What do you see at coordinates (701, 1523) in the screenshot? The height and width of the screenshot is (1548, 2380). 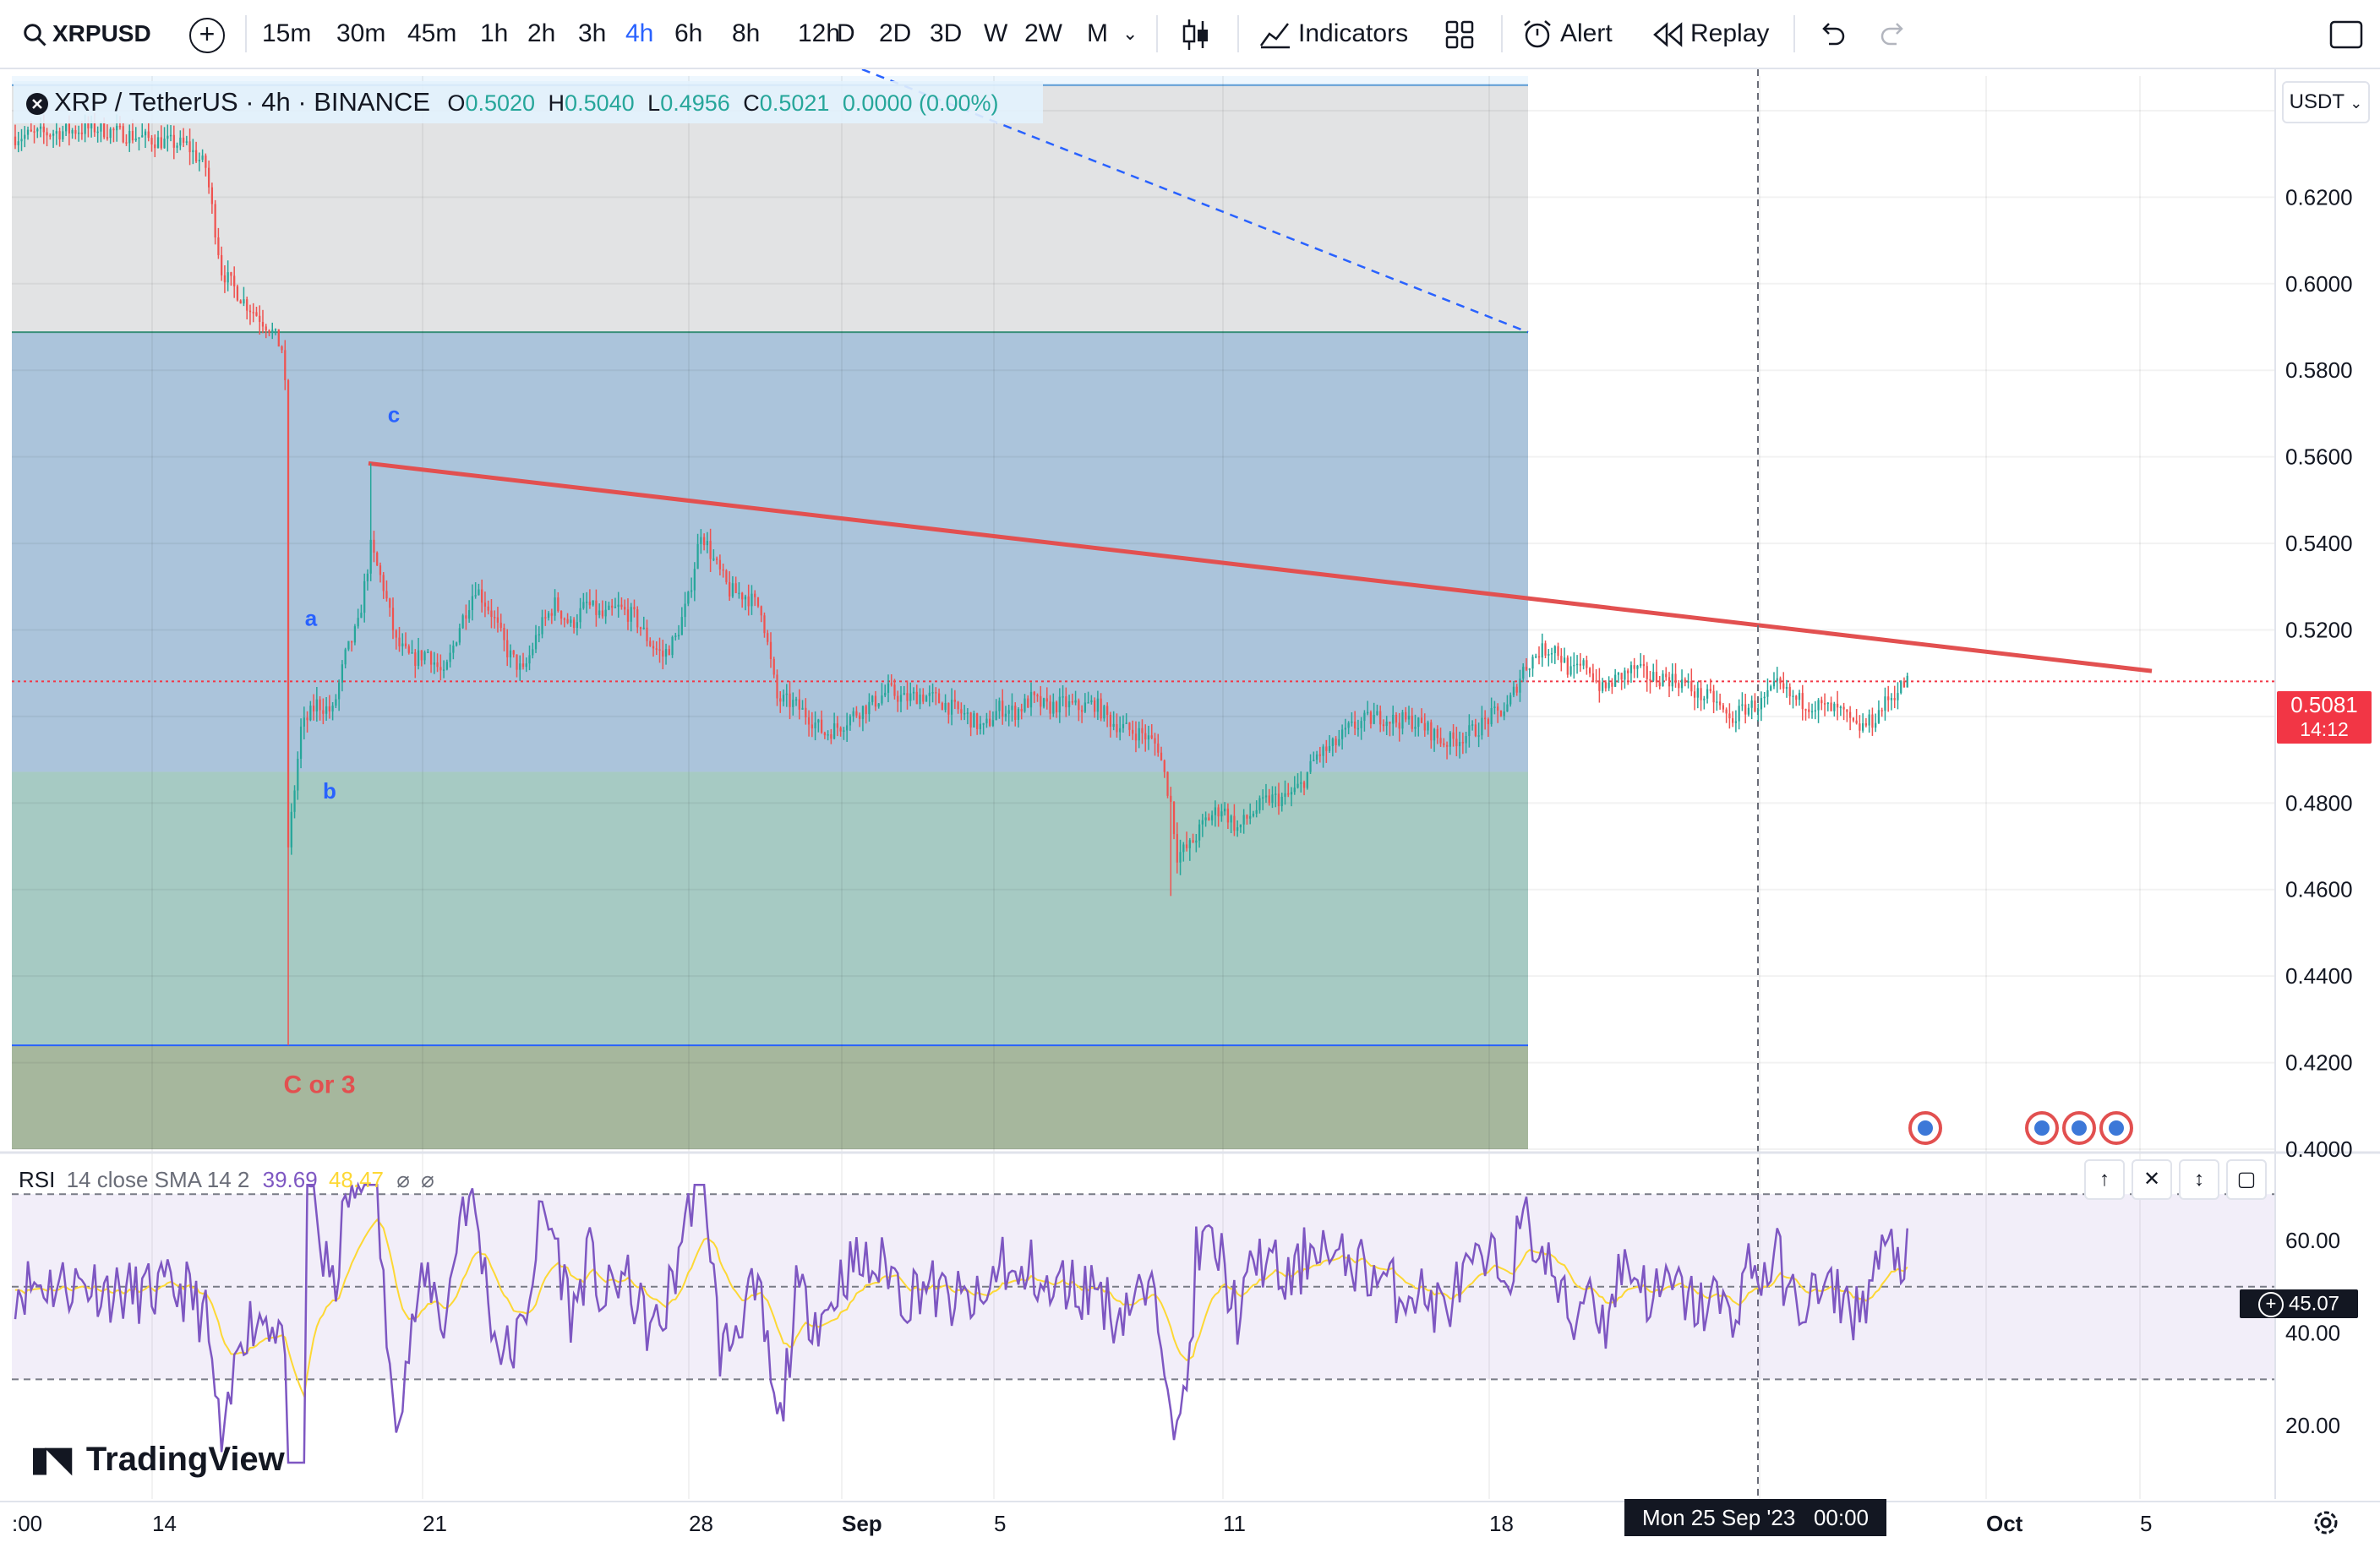 I see `time-tick-label: 28` at bounding box center [701, 1523].